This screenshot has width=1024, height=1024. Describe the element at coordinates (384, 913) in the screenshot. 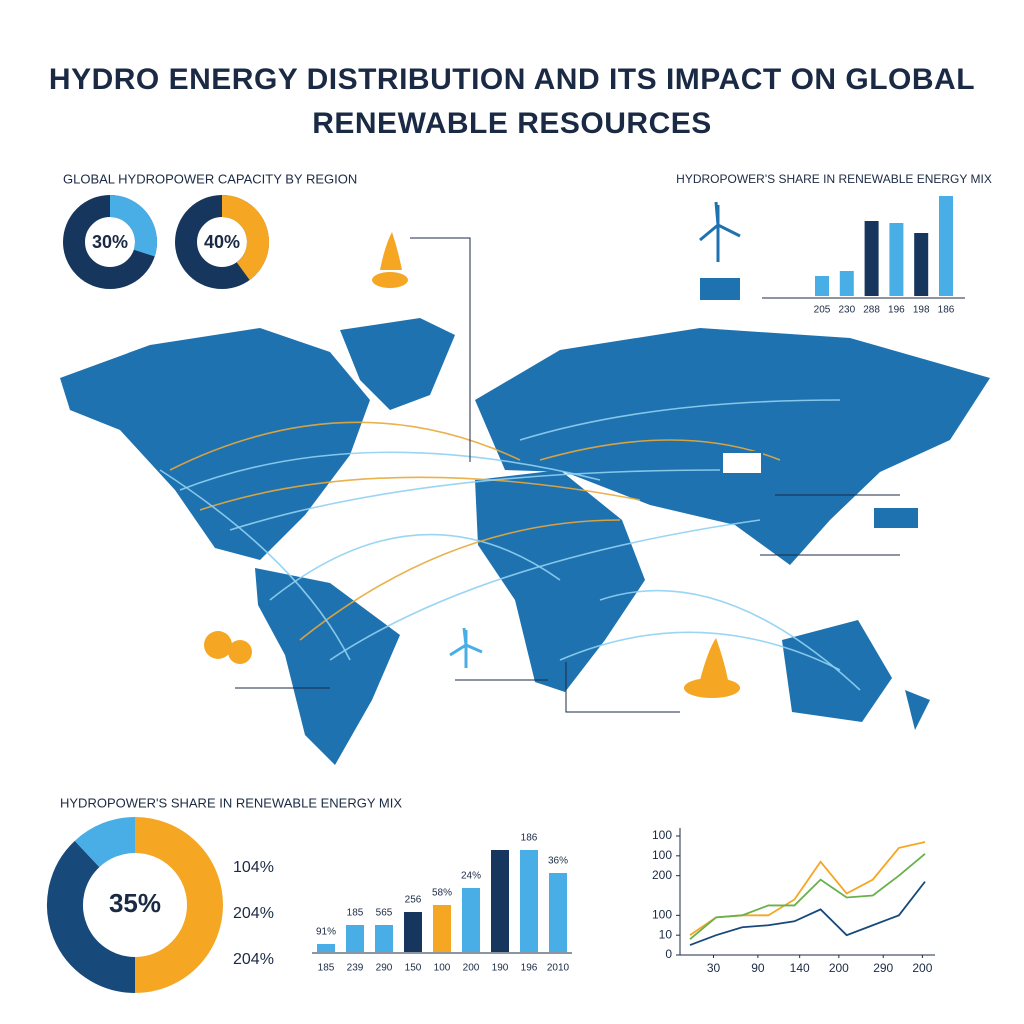

I see `bar-label: 565` at that location.